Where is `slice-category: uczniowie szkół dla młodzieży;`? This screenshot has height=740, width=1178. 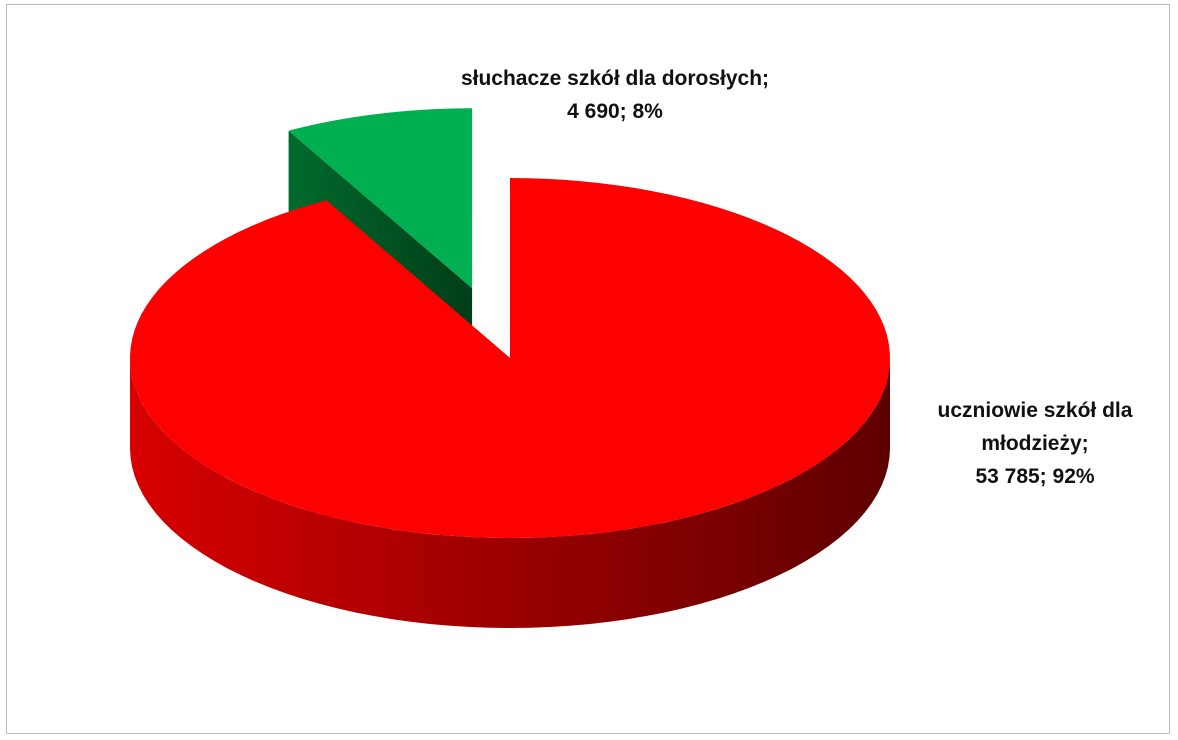
slice-category: uczniowie szkół dla młodzieży; is located at coordinates (1035, 427).